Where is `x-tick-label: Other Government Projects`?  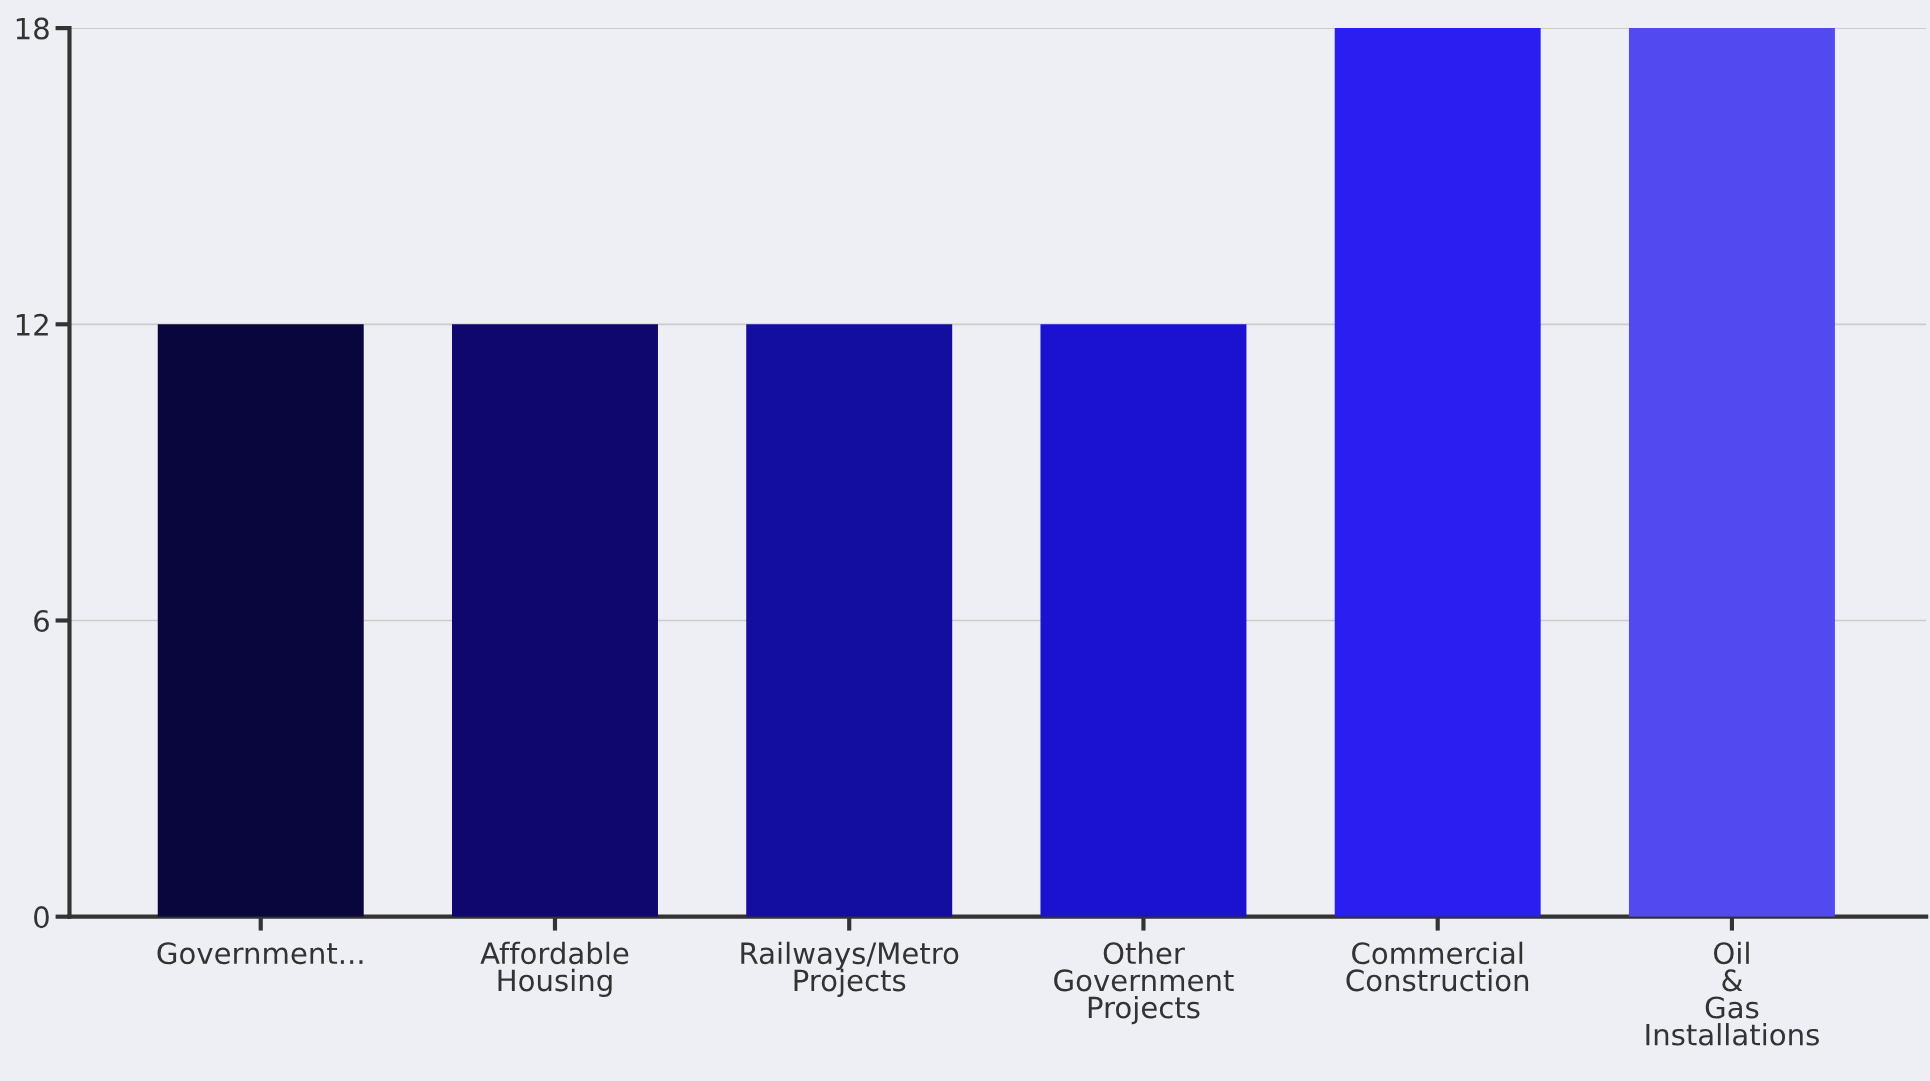
x-tick-label: Other Government Projects is located at coordinates (1144, 983).